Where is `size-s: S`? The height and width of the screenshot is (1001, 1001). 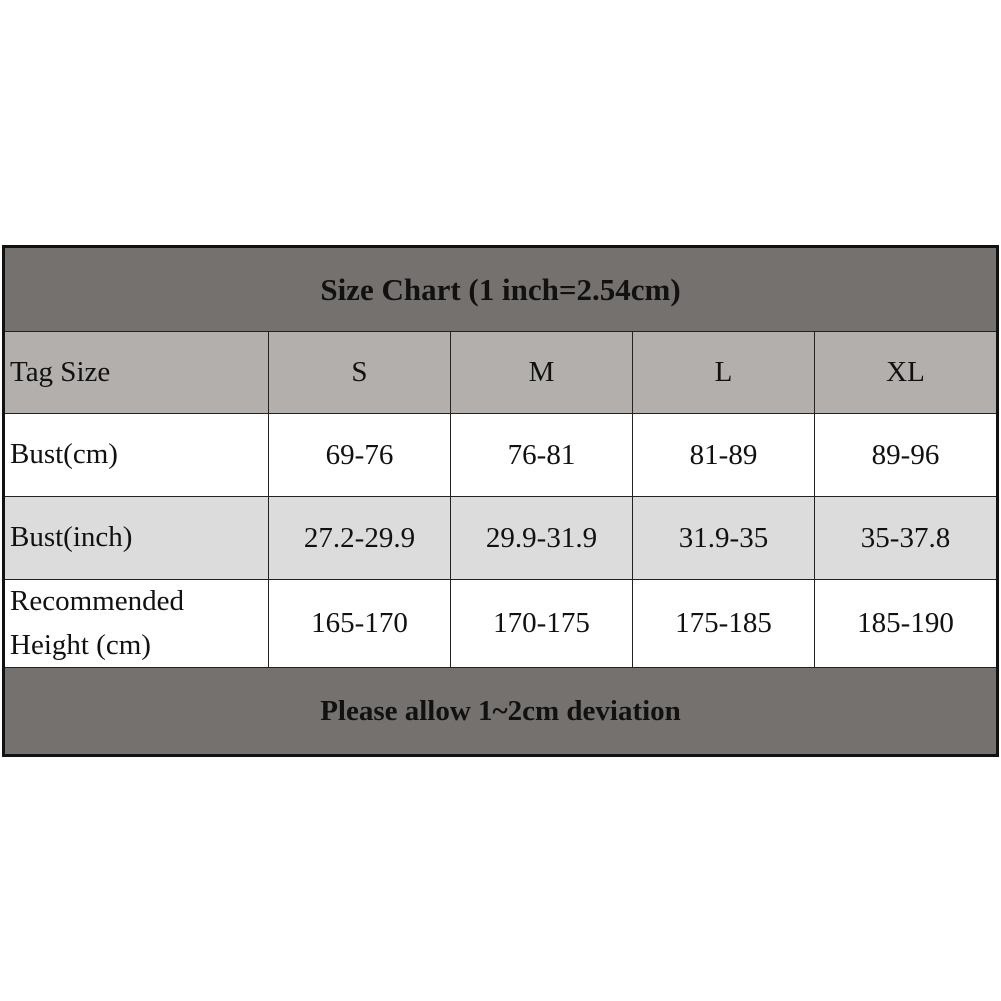
size-s: S is located at coordinates (359, 372).